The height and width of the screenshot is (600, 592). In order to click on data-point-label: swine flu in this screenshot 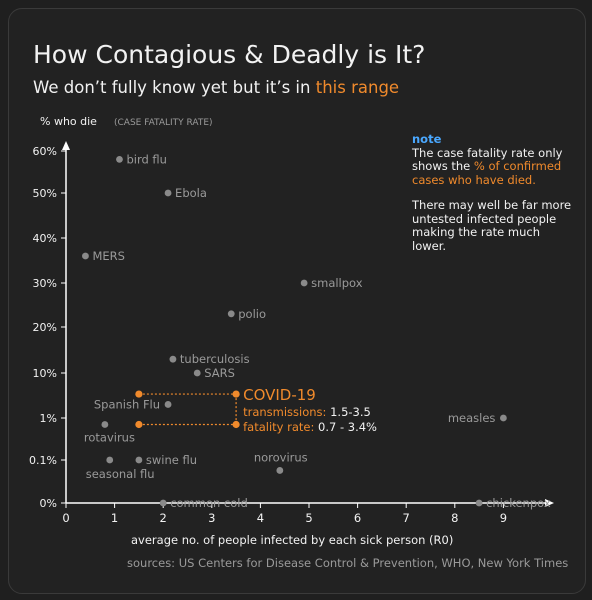, I will do `click(171, 460)`.